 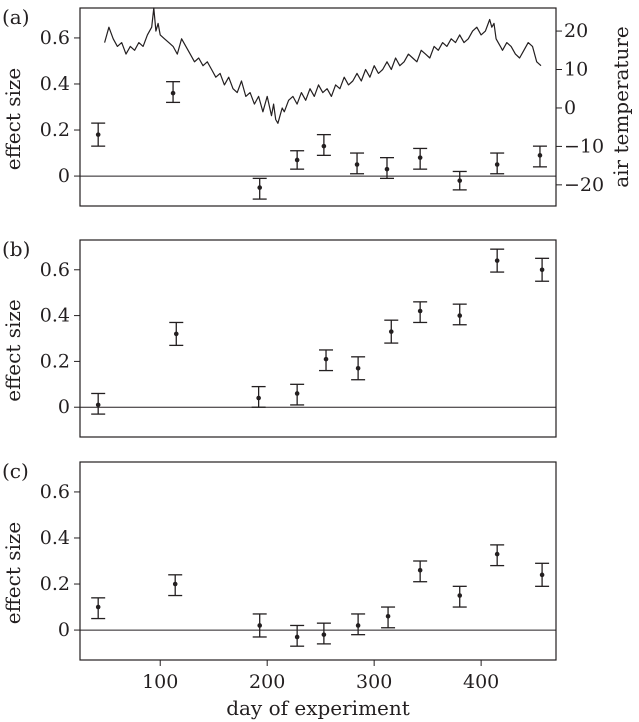 What do you see at coordinates (318, 708) in the screenshot?
I see `x-axis-title: day of experiment` at bounding box center [318, 708].